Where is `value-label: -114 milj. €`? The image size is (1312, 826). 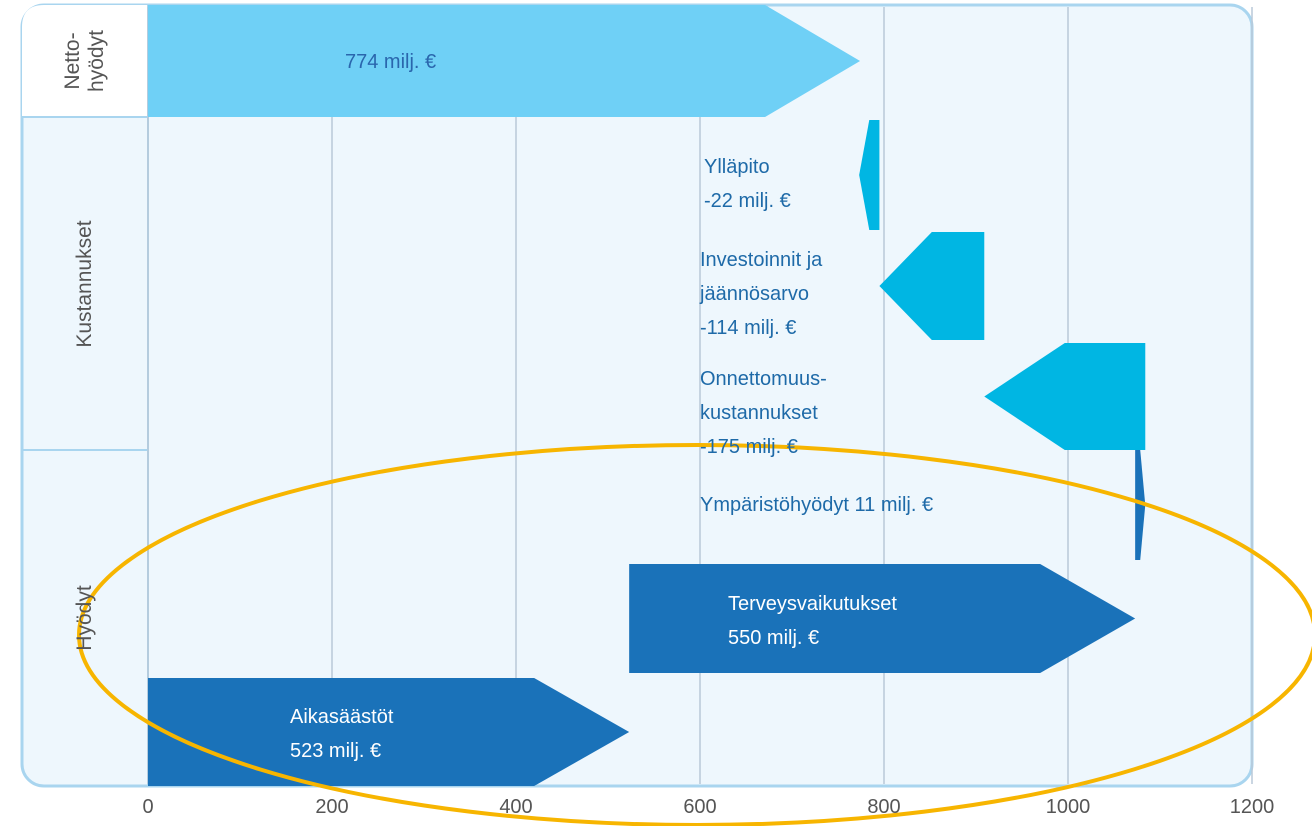 value-label: -114 milj. € is located at coordinates (748, 328).